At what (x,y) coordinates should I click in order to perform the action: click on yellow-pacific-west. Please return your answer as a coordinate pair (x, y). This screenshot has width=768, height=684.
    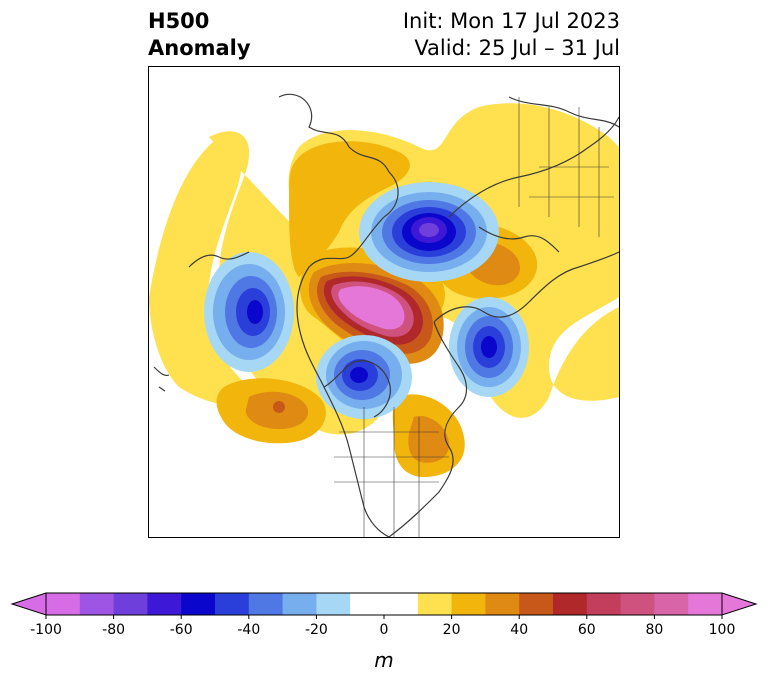
    Looking at the image, I should click on (204, 269).